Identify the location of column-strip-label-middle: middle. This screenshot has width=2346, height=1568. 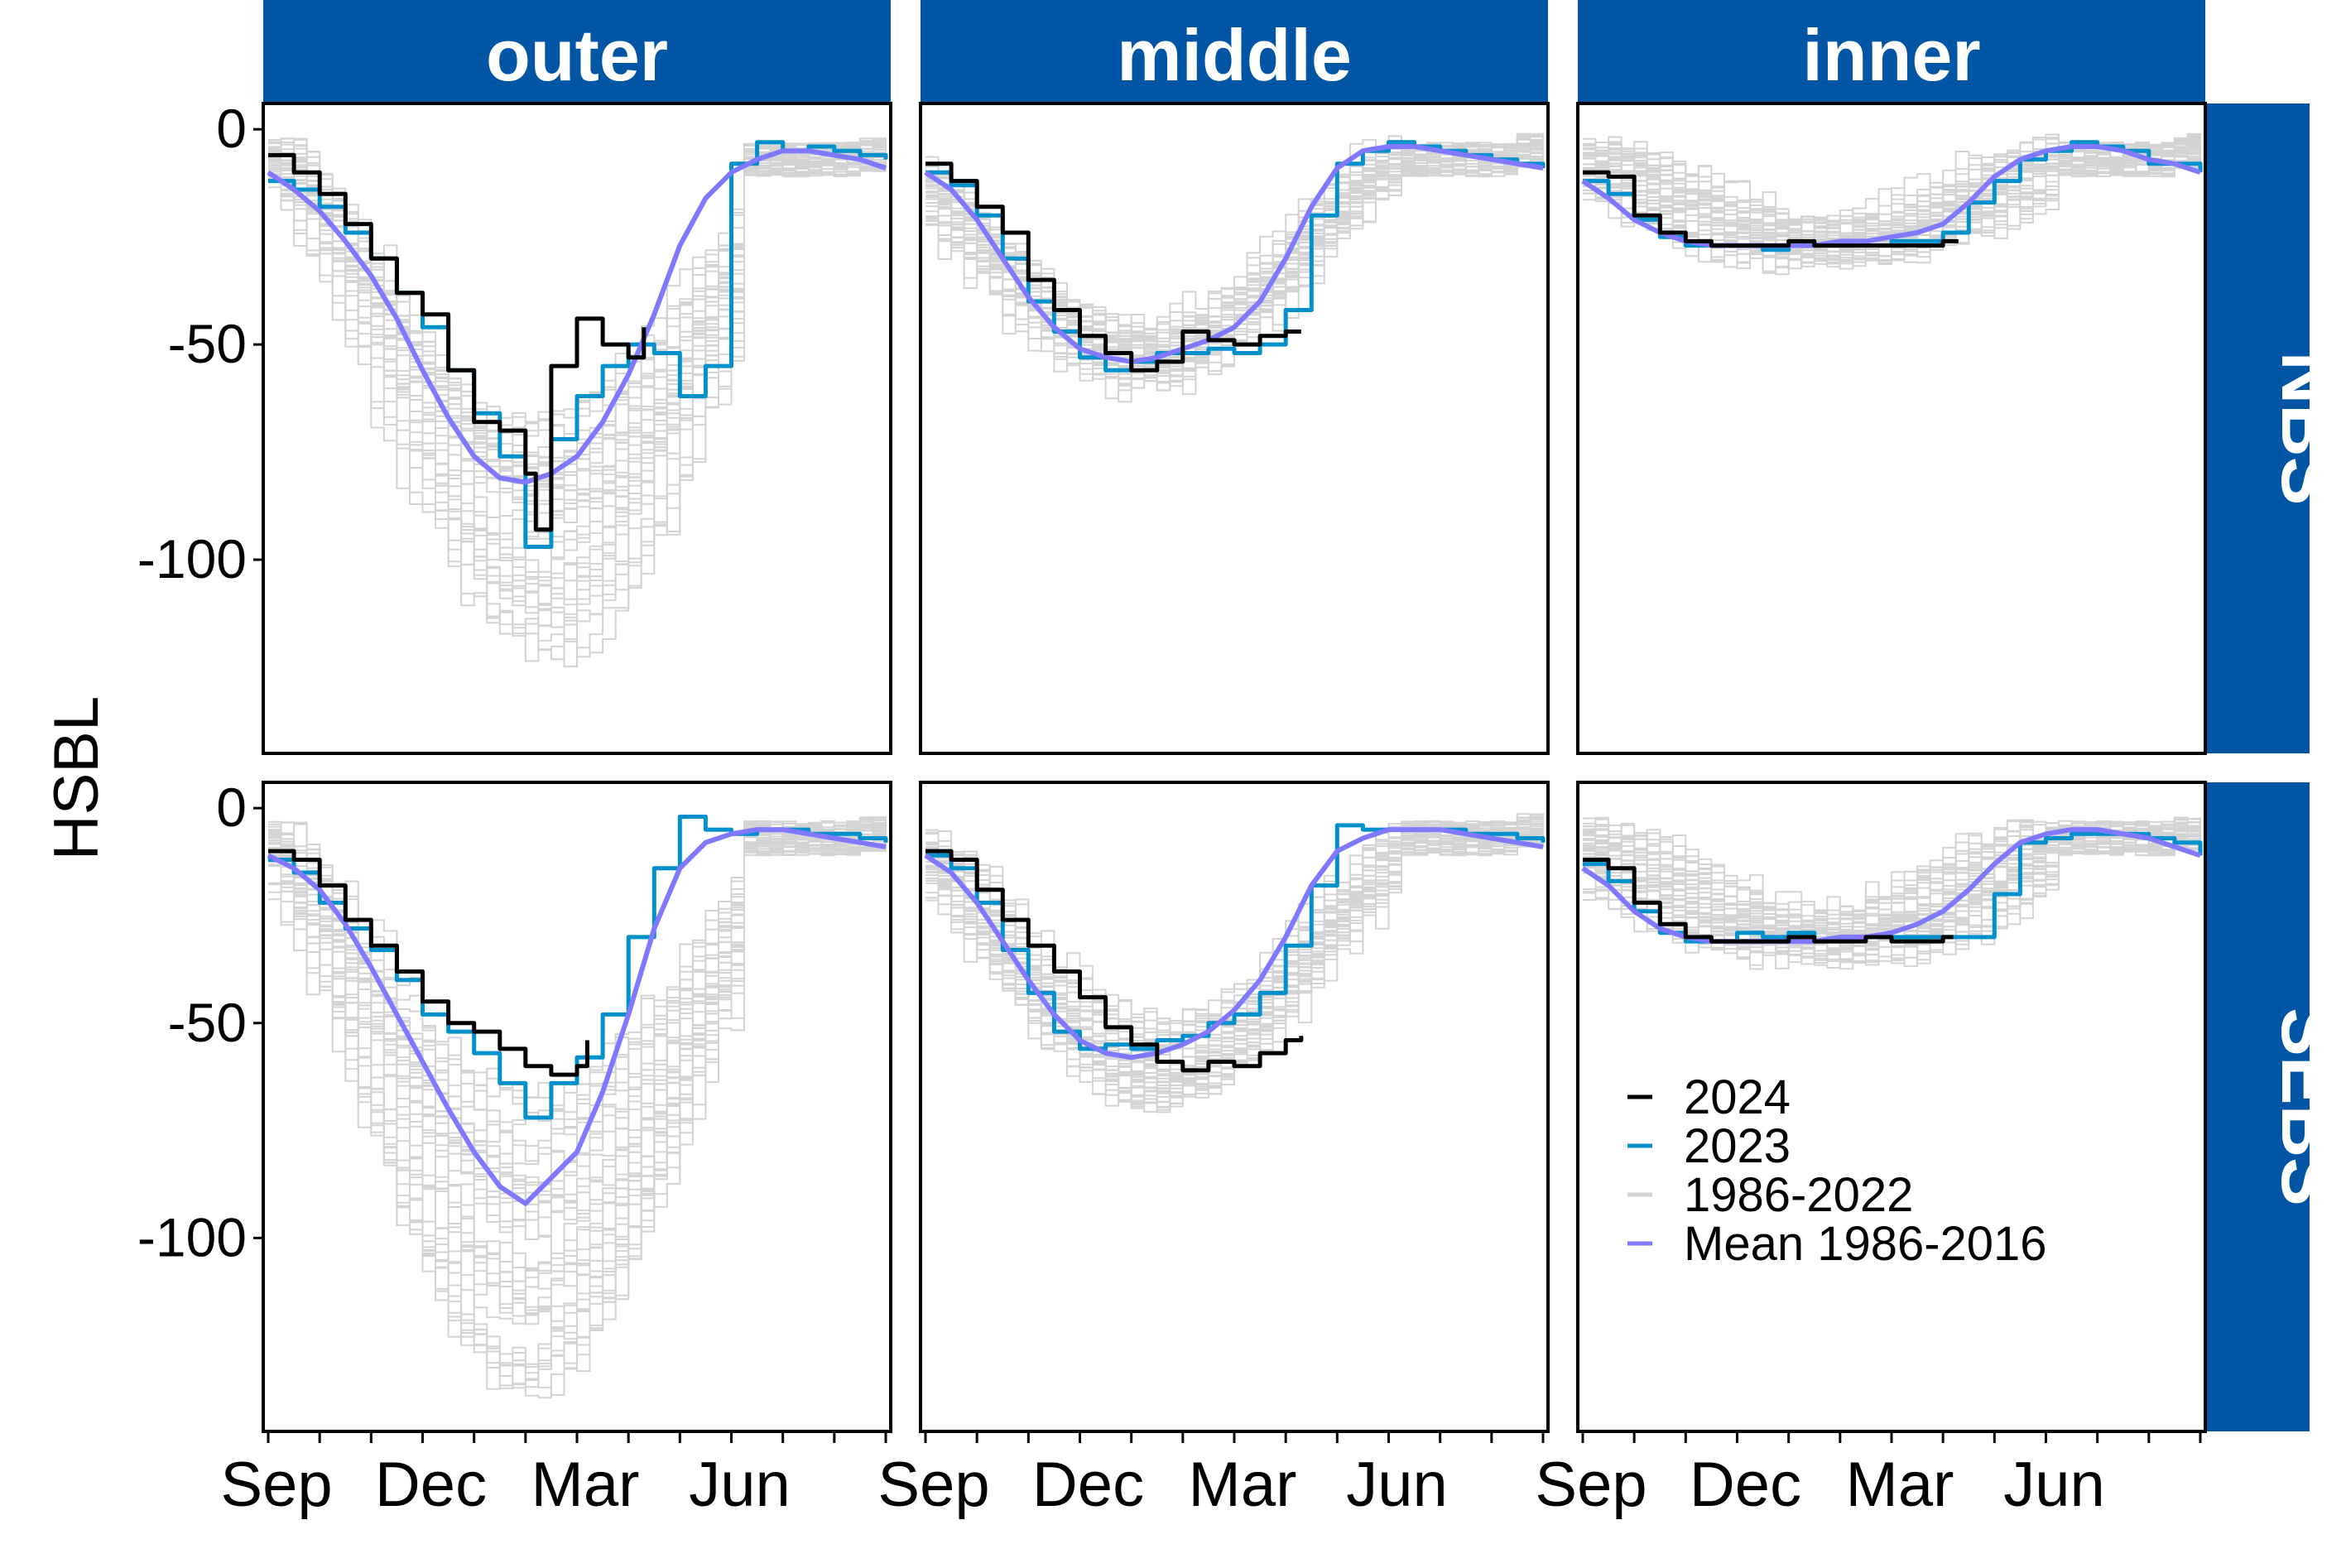
(1234, 55).